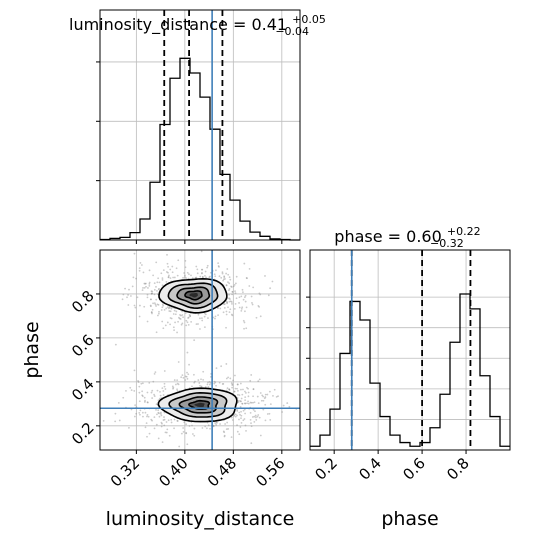  What do you see at coordinates (414, 469) in the screenshot?
I see `x-tick-label-phase: 0.6` at bounding box center [414, 469].